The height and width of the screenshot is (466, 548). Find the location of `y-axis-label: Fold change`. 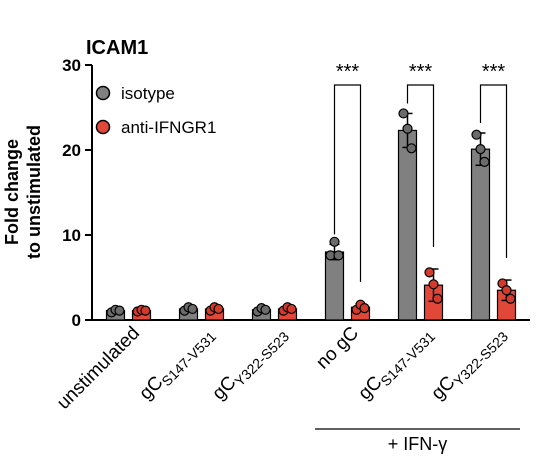

y-axis-label: Fold change is located at coordinates (12, 192).